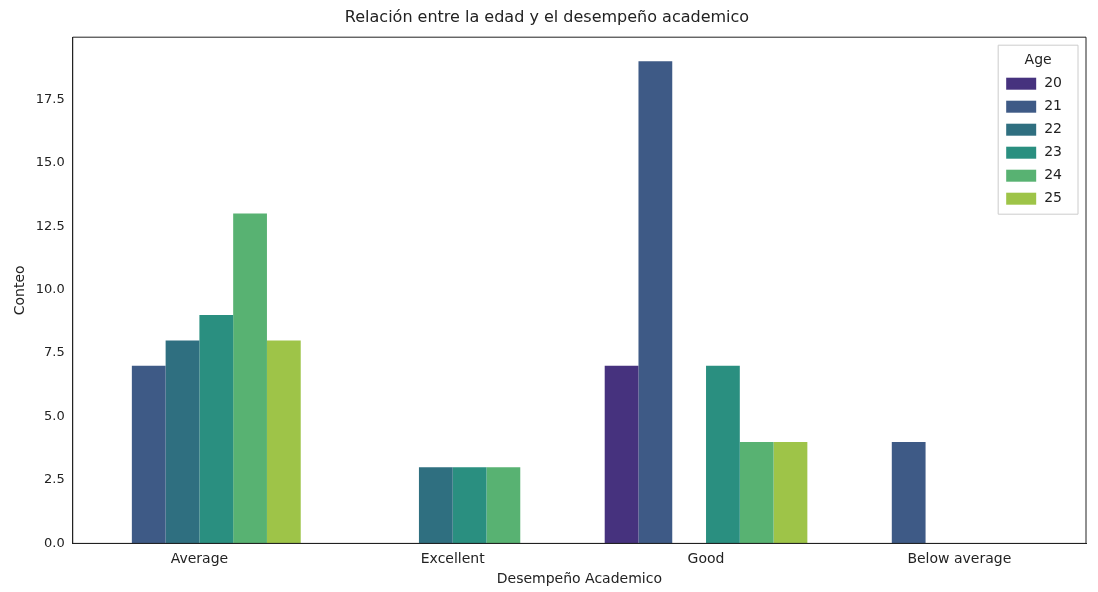 This screenshot has width=1098, height=592. What do you see at coordinates (54, 479) in the screenshot?
I see `y-tick-label: 2.5` at bounding box center [54, 479].